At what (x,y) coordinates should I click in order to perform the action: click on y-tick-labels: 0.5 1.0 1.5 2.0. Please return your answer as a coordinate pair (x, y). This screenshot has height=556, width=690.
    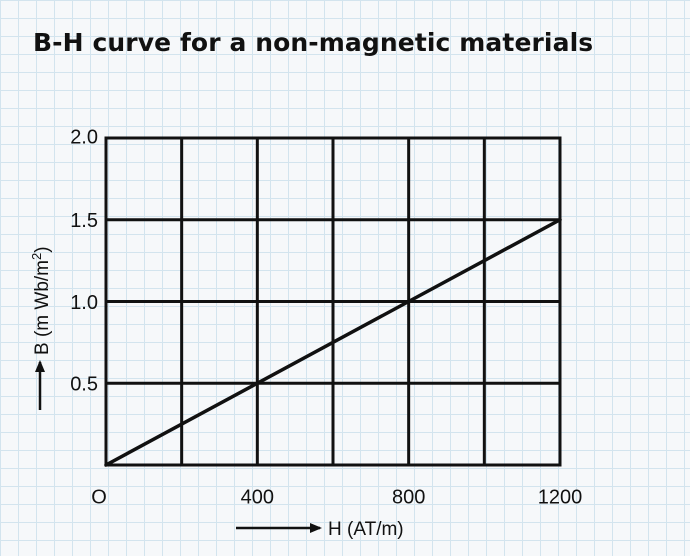
    Looking at the image, I should click on (84, 260).